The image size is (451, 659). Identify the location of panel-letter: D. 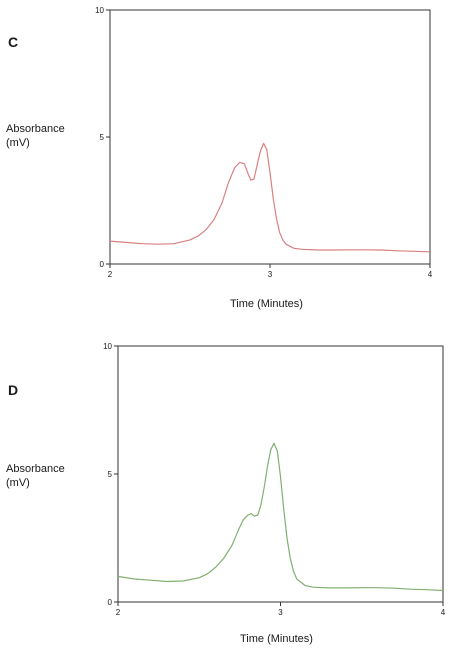
(13, 390).